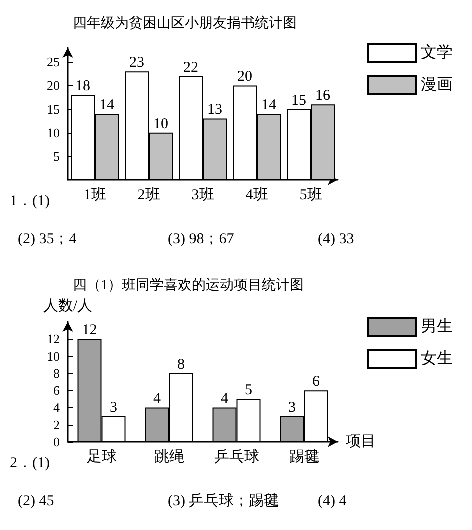 This screenshot has height=530, width=472. What do you see at coordinates (299, 100) in the screenshot?
I see `data-label: 15` at bounding box center [299, 100].